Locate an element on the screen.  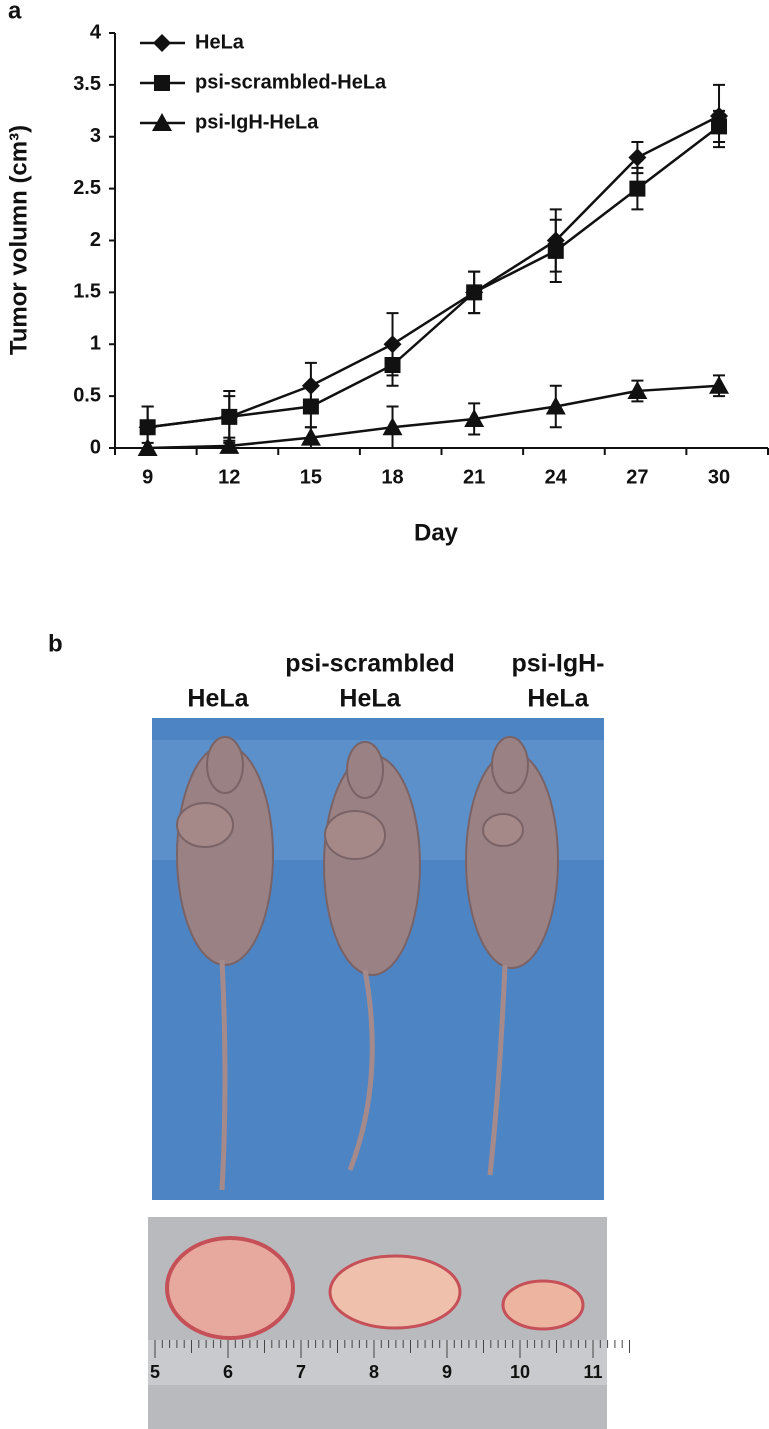
y-tick-label: 2.5 is located at coordinates (87, 188).